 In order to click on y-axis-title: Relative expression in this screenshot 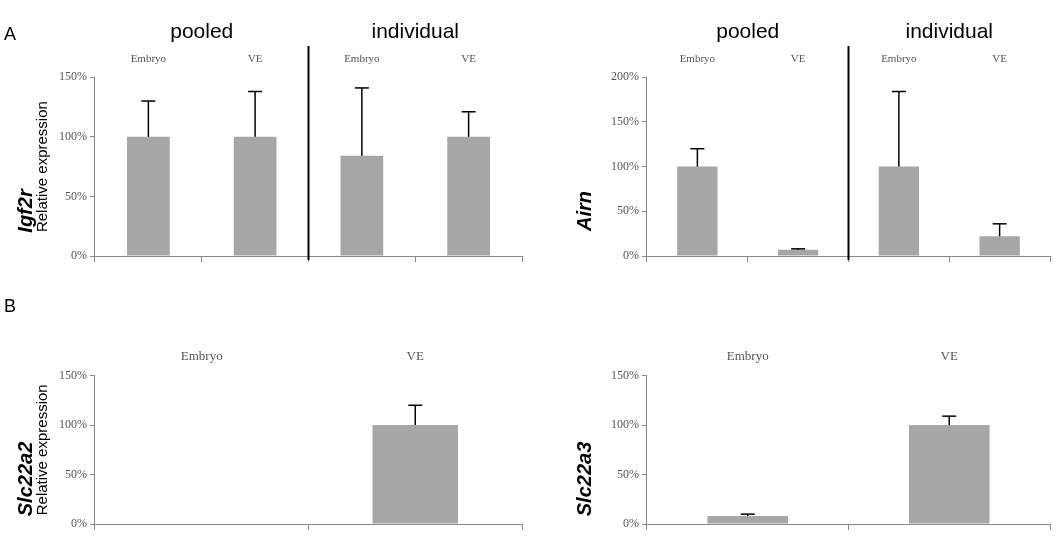, I will do `click(42, 450)`.